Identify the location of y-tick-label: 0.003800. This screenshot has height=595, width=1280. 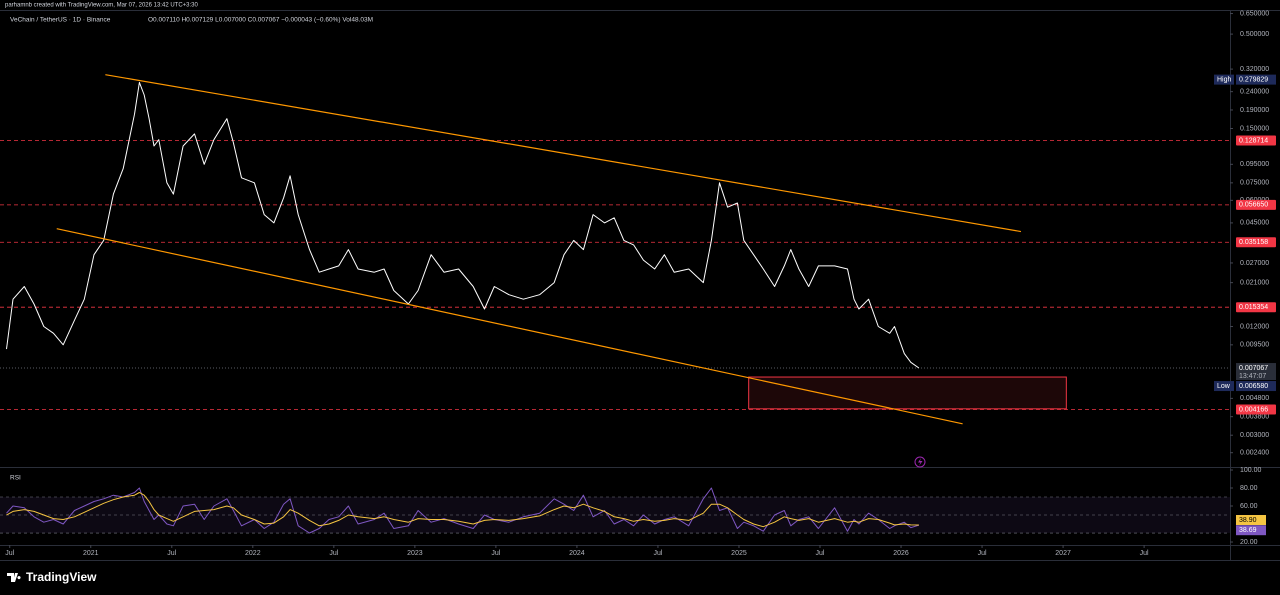
(1254, 417).